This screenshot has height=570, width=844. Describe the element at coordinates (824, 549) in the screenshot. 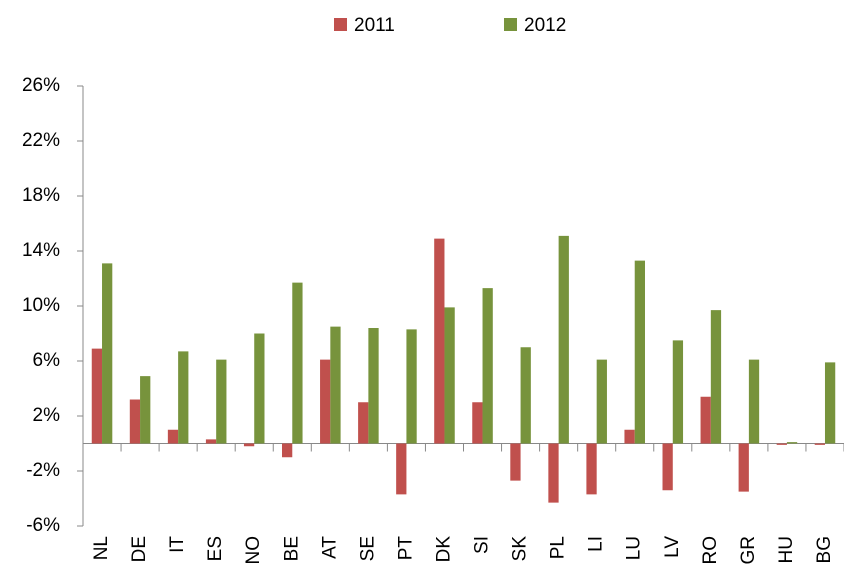

I see `x-tick-label: BG` at that location.